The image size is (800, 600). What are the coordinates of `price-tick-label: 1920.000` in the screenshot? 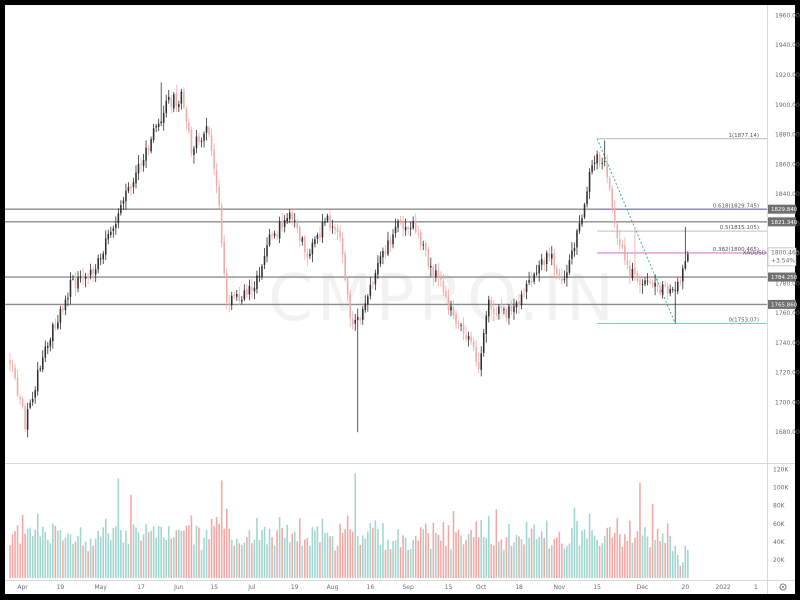 It's located at (787, 75).